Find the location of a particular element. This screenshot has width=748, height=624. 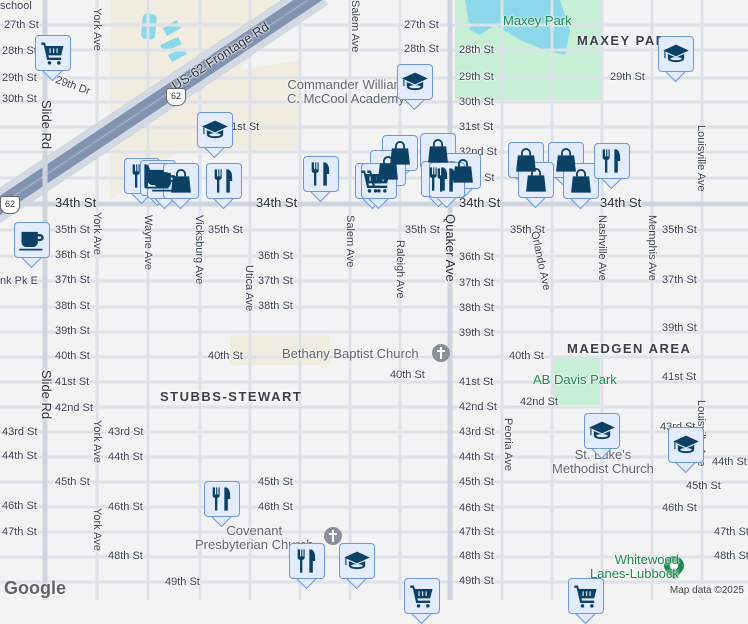

us-62-shield: 62 is located at coordinates (176, 97).